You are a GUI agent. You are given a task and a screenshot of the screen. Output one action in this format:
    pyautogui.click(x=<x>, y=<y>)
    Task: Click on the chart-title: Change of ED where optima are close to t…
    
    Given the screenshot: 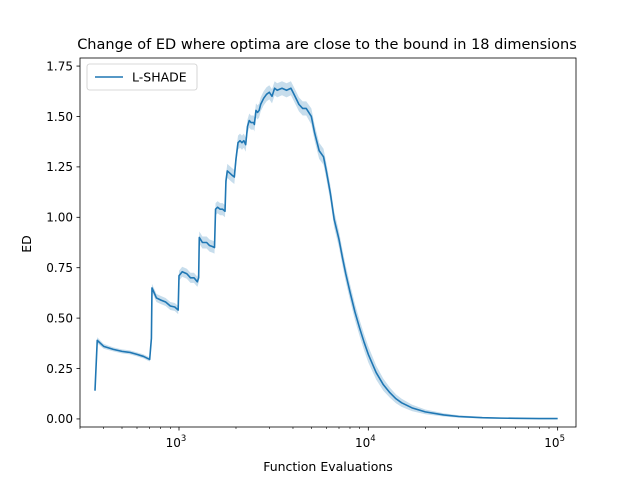 What is the action you would take?
    pyautogui.click(x=327, y=45)
    